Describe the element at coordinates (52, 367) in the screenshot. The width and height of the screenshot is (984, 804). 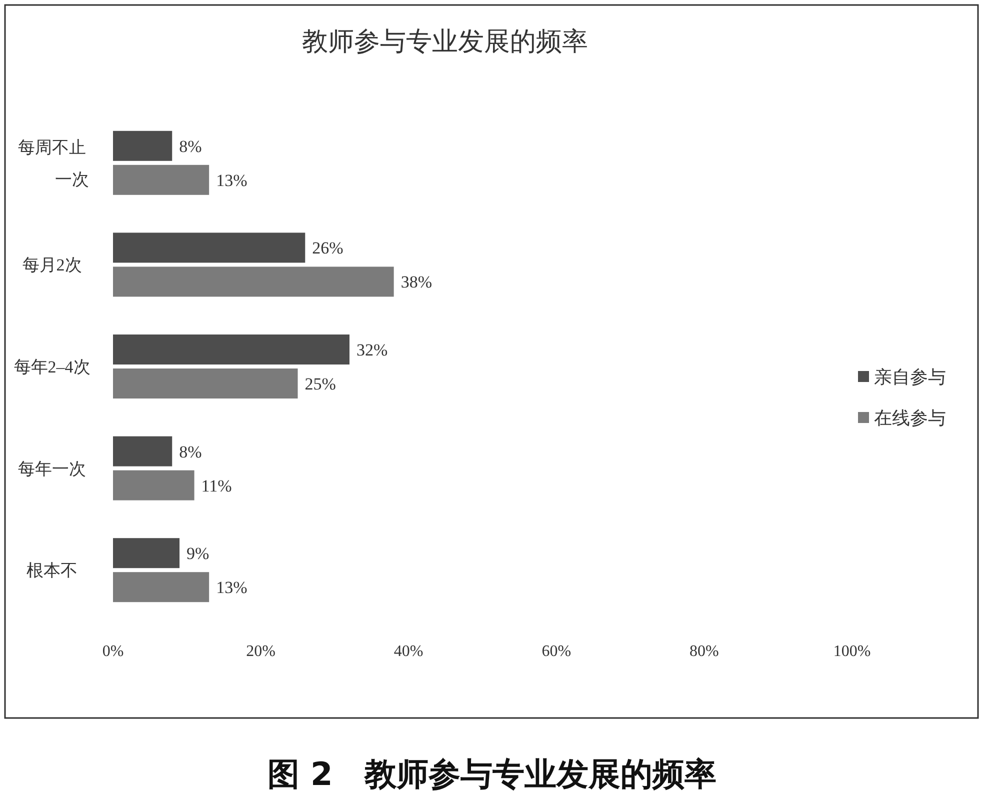
I see `y-tick-label: 每年2–4次` at that location.